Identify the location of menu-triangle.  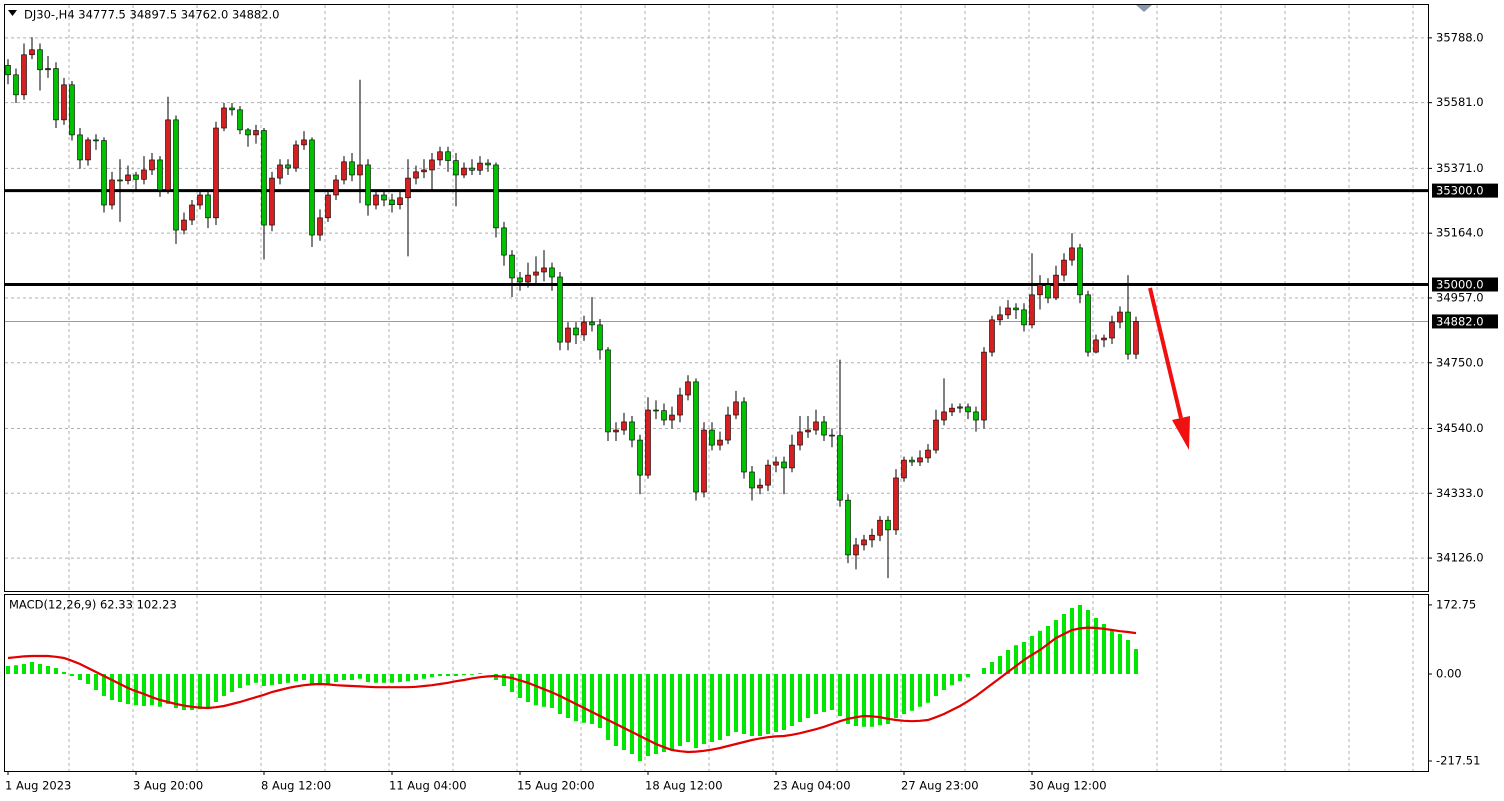
(12, 13).